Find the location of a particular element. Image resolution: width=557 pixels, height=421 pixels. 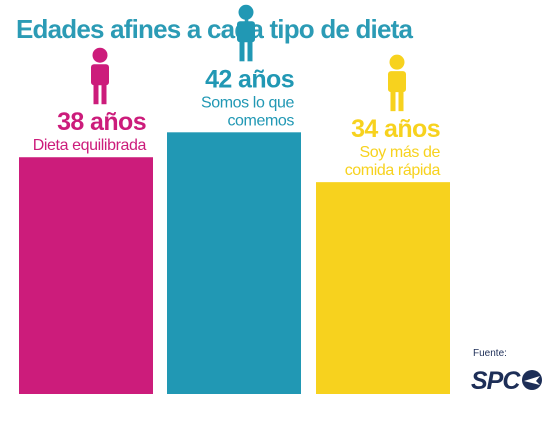

value-label-3: 34 años is located at coordinates (395, 129).